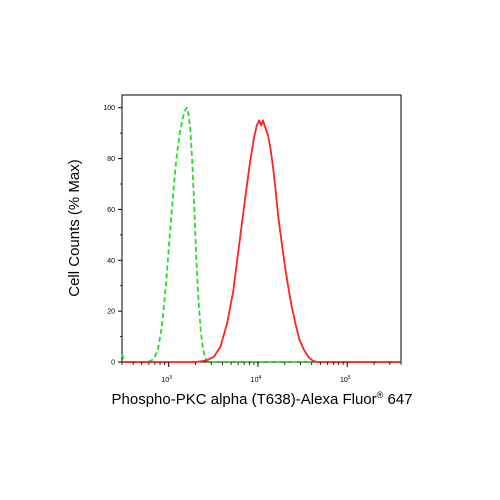 The image size is (500, 500). What do you see at coordinates (111, 210) in the screenshot?
I see `y-tick-label: 60` at bounding box center [111, 210].